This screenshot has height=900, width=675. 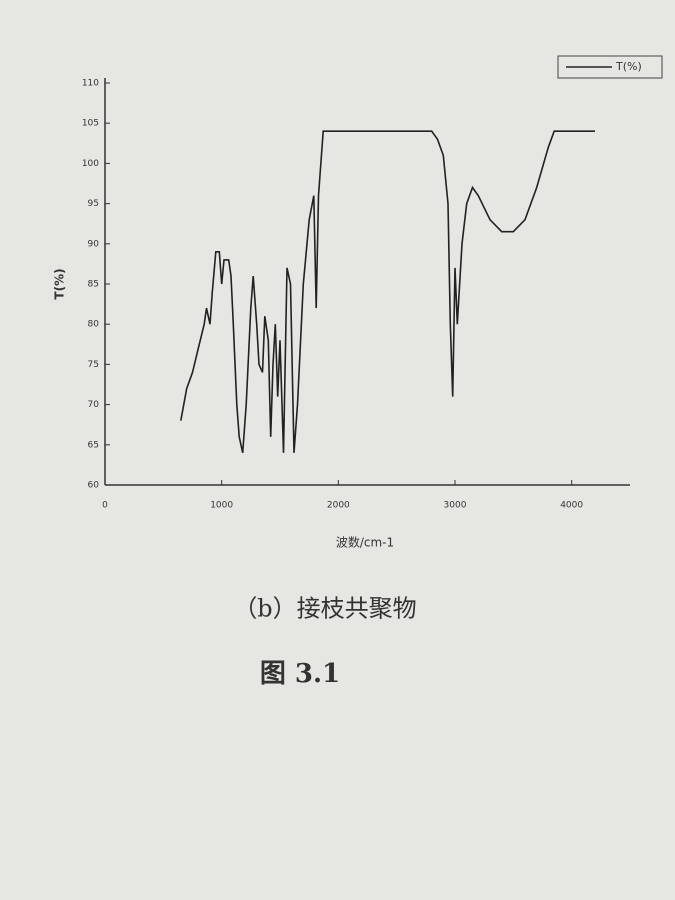 What do you see at coordinates (93, 365) in the screenshot?
I see `y-tick-label: 75` at bounding box center [93, 365].